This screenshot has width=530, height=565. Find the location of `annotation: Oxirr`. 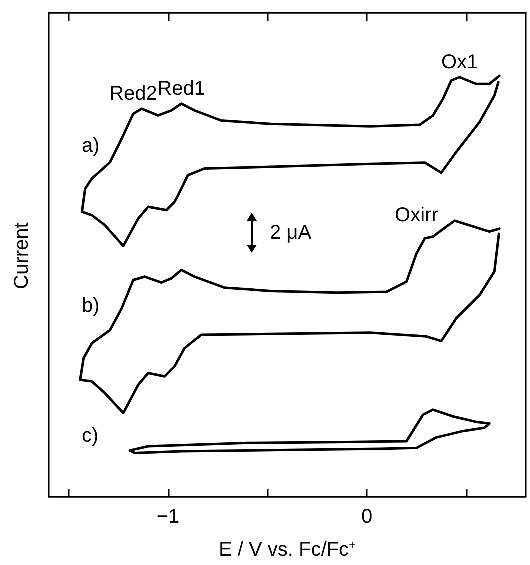

annotation: Oxirr is located at coordinates (417, 215).